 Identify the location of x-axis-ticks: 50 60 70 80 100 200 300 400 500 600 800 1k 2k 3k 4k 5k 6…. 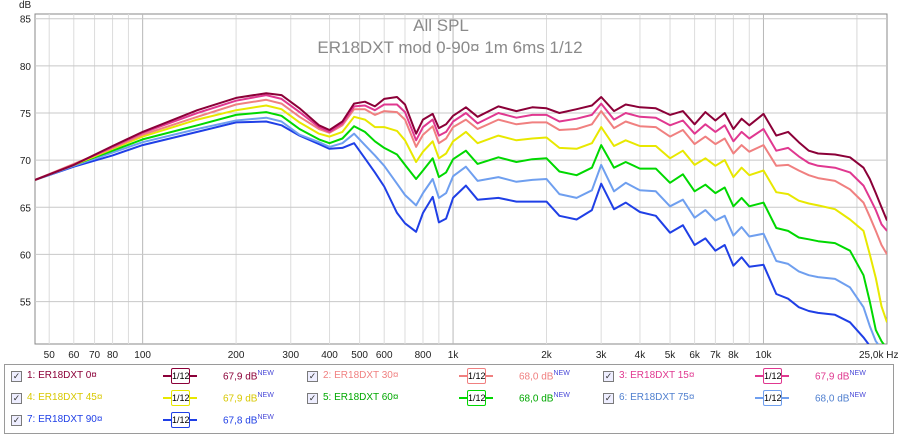
(471, 355).